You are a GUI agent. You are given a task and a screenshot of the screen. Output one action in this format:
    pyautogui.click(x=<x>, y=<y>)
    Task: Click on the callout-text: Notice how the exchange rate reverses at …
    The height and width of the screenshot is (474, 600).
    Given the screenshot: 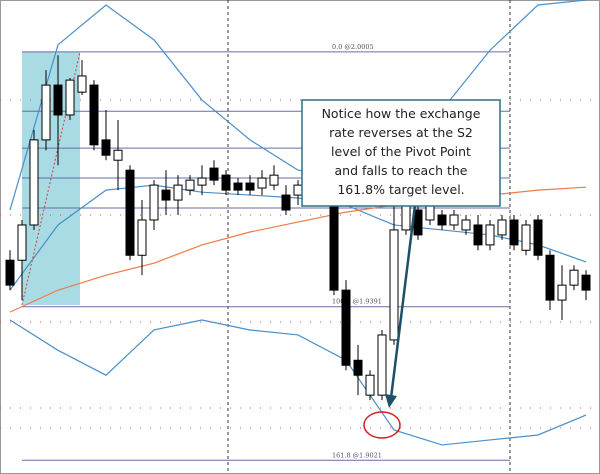 What is the action you would take?
    pyautogui.click(x=401, y=151)
    